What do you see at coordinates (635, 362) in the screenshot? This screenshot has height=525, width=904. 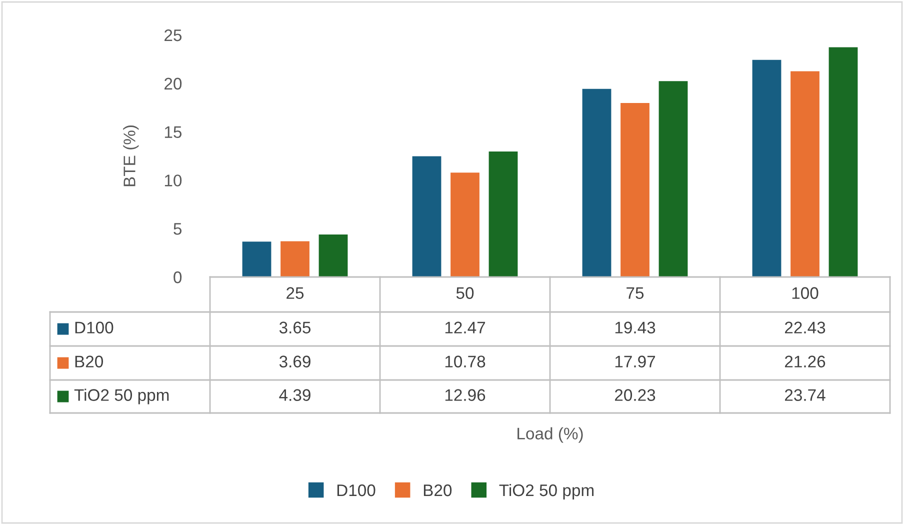 I see `data-label: 17.97` at bounding box center [635, 362].